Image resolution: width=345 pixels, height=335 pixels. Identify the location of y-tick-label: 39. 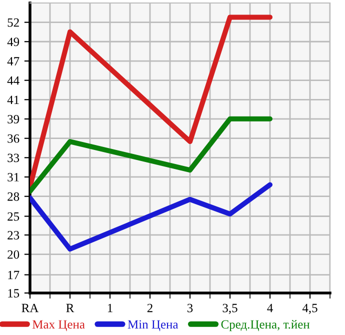
(14, 119).